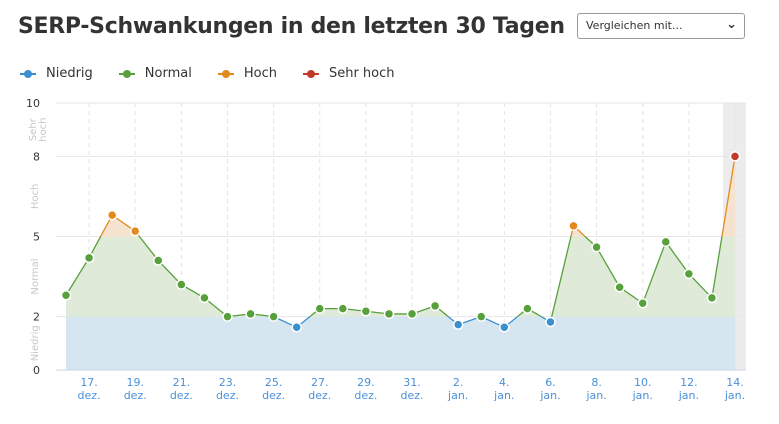 The image size is (779, 424). I want to click on x-tick-label-line: 17., so click(89, 382).